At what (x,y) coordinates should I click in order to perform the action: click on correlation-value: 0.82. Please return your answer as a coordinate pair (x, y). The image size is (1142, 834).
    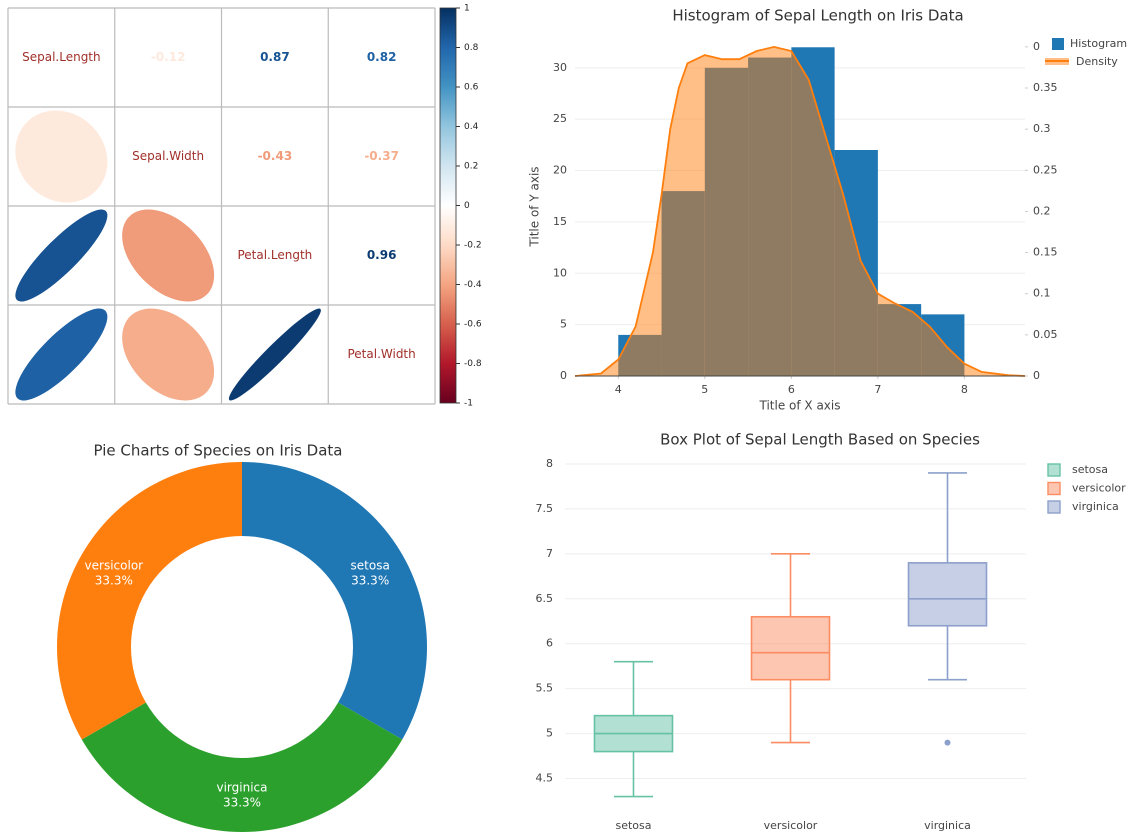
    Looking at the image, I should click on (382, 57).